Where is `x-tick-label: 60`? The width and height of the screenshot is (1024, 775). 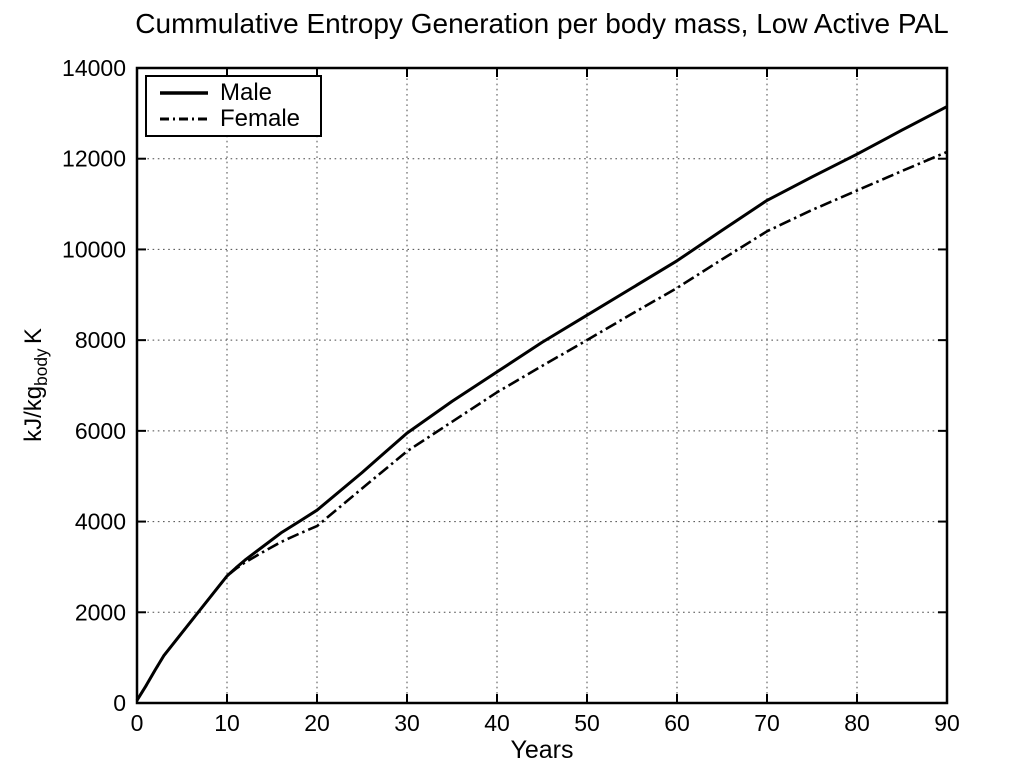
x-tick-label: 60 is located at coordinates (677, 723).